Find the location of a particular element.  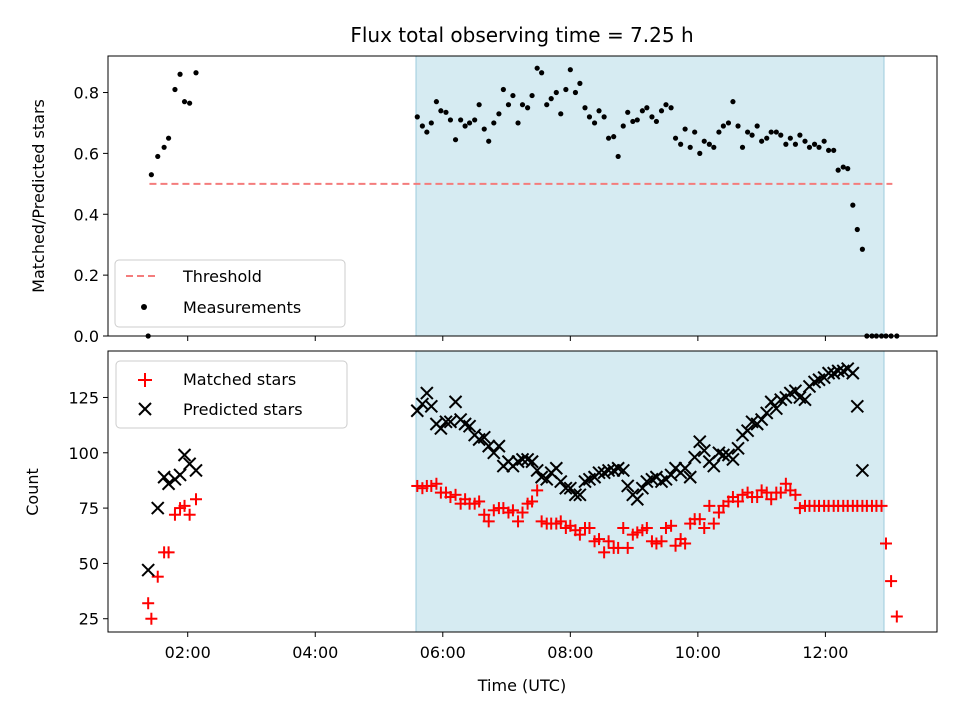

bottom-x-tick-label: 06:00 is located at coordinates (443, 652).